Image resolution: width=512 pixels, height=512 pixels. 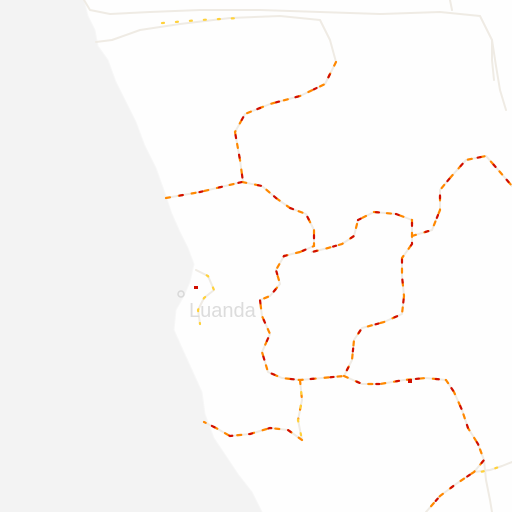 I want to click on city-marker-icon, so click(x=181, y=294).